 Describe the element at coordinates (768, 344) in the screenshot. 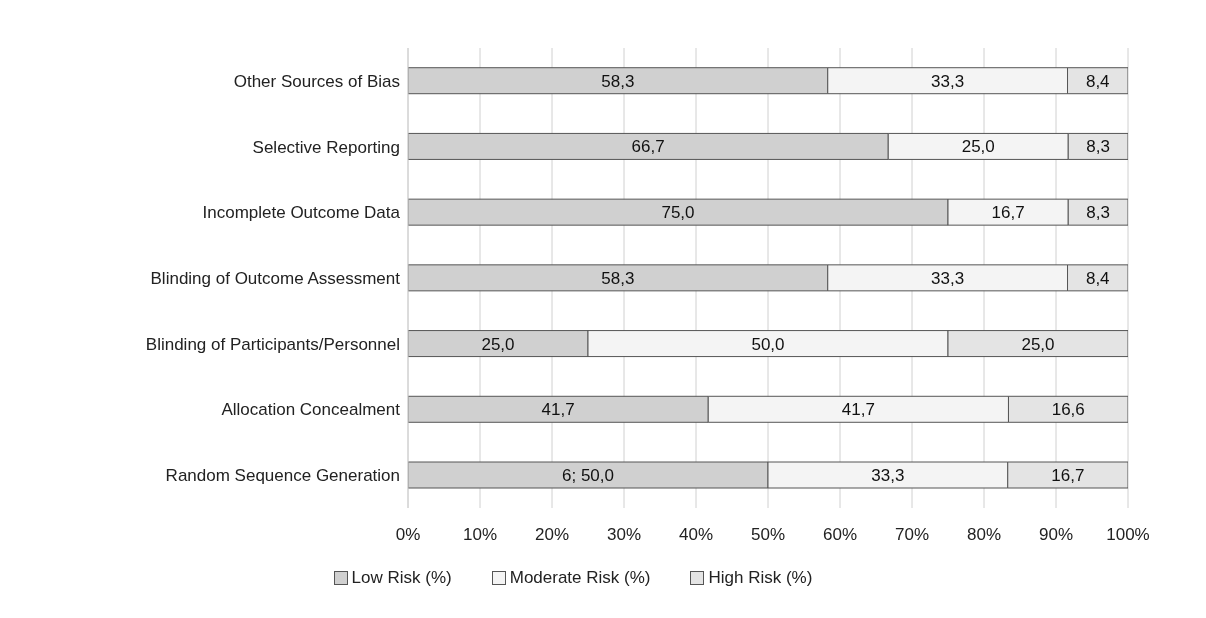

I see `data-label: 50,0` at that location.